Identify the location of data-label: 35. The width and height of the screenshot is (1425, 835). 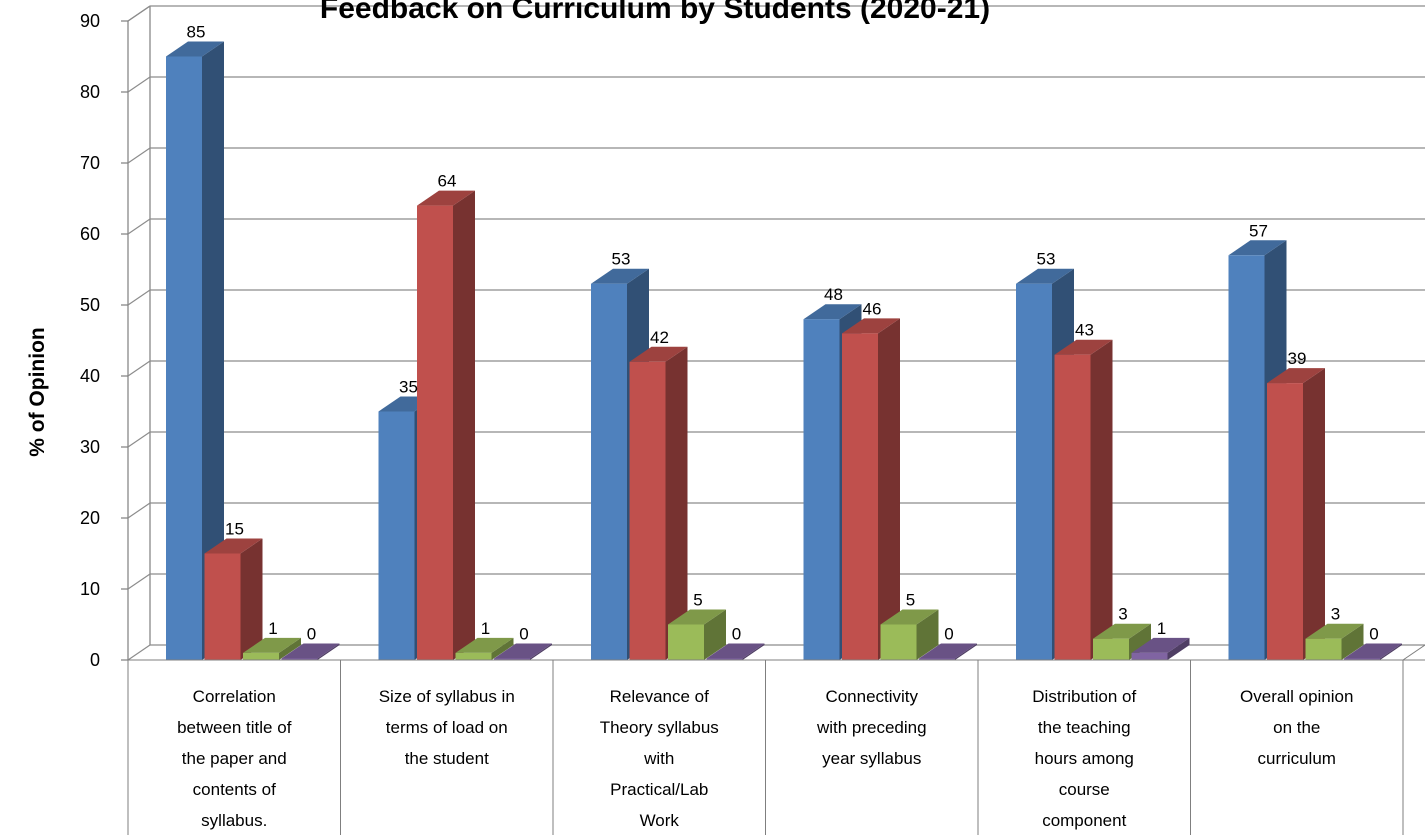
(408, 387).